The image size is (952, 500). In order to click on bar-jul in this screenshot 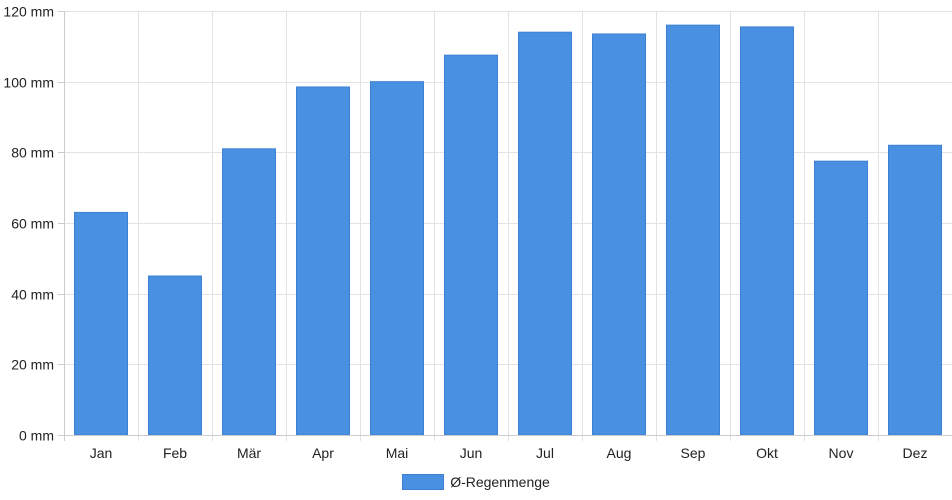, I will do `click(545, 233)`.